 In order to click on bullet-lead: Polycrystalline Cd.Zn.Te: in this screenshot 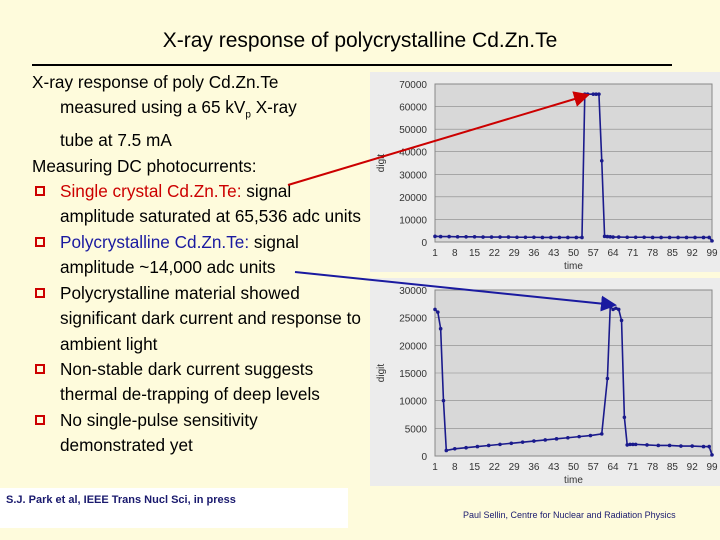, I will do `click(155, 241)`.